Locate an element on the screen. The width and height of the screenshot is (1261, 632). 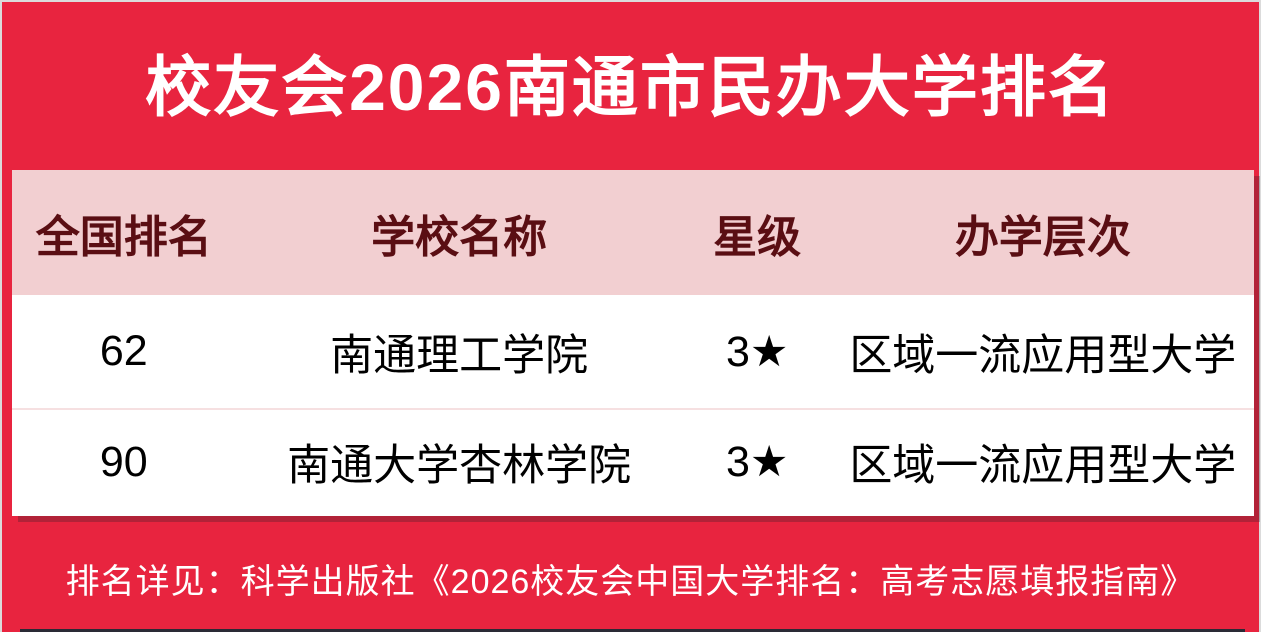
footnote: 排名详见：科学出版社《2026校友会中国大学排名：高考志愿填报指南》 is located at coordinates (630, 582).